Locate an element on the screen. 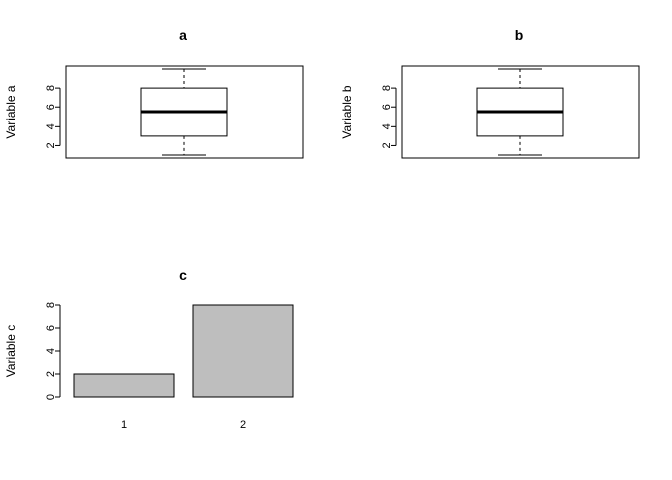 The height and width of the screenshot is (480, 672). y-axis-a: 2 4 6 8 is located at coordinates (53, 117).